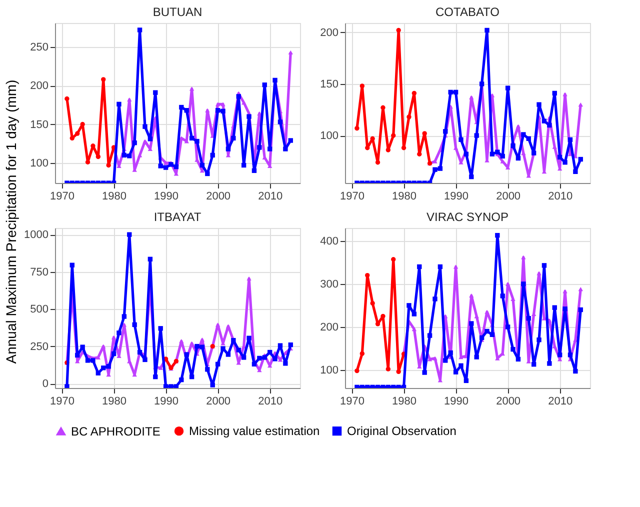 The image size is (640, 507). What do you see at coordinates (39, 310) in the screenshot?
I see `y-tick-label: 500` at bounding box center [39, 310].